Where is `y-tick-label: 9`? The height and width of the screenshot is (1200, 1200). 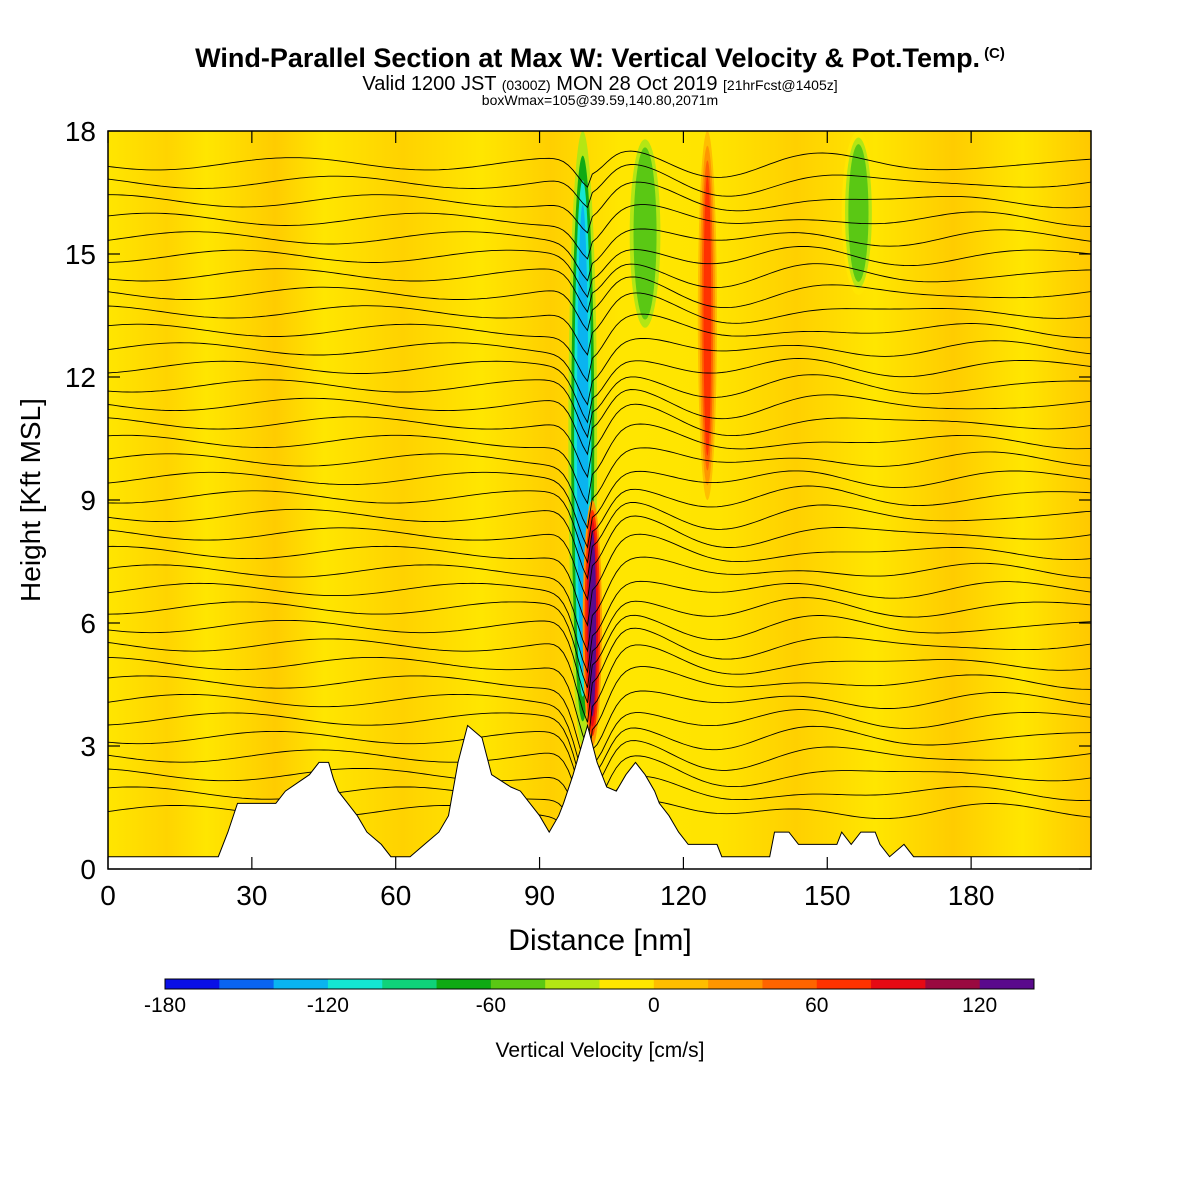
y-tick-label: 9 is located at coordinates (88, 500).